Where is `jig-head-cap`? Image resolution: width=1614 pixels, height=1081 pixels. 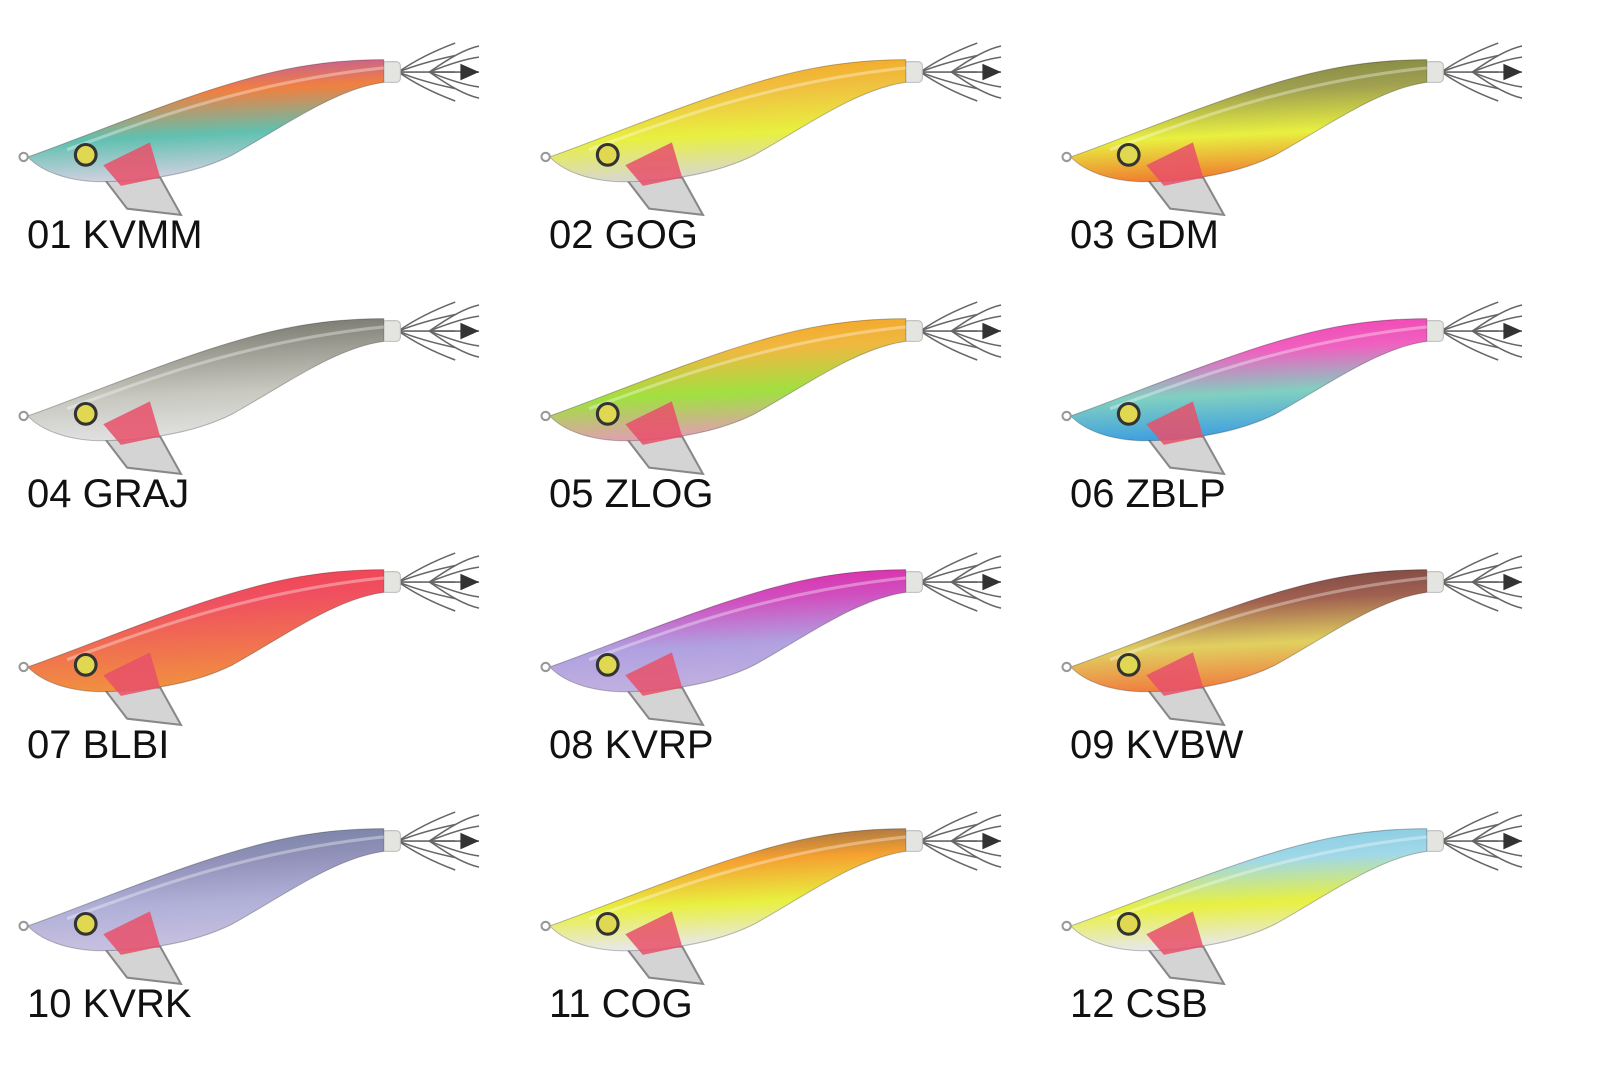
jig-head-cap is located at coordinates (992, 72).